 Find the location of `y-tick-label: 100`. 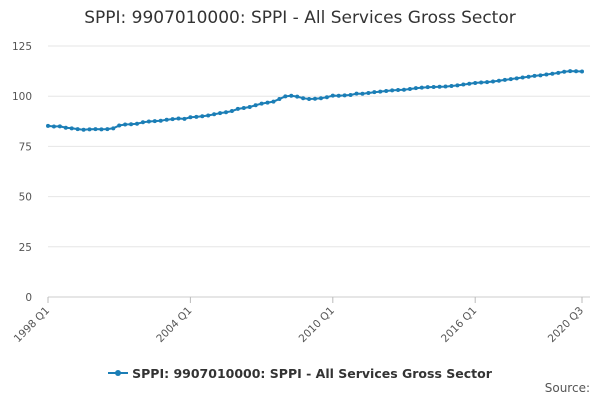

y-tick-label: 100 is located at coordinates (22, 97).